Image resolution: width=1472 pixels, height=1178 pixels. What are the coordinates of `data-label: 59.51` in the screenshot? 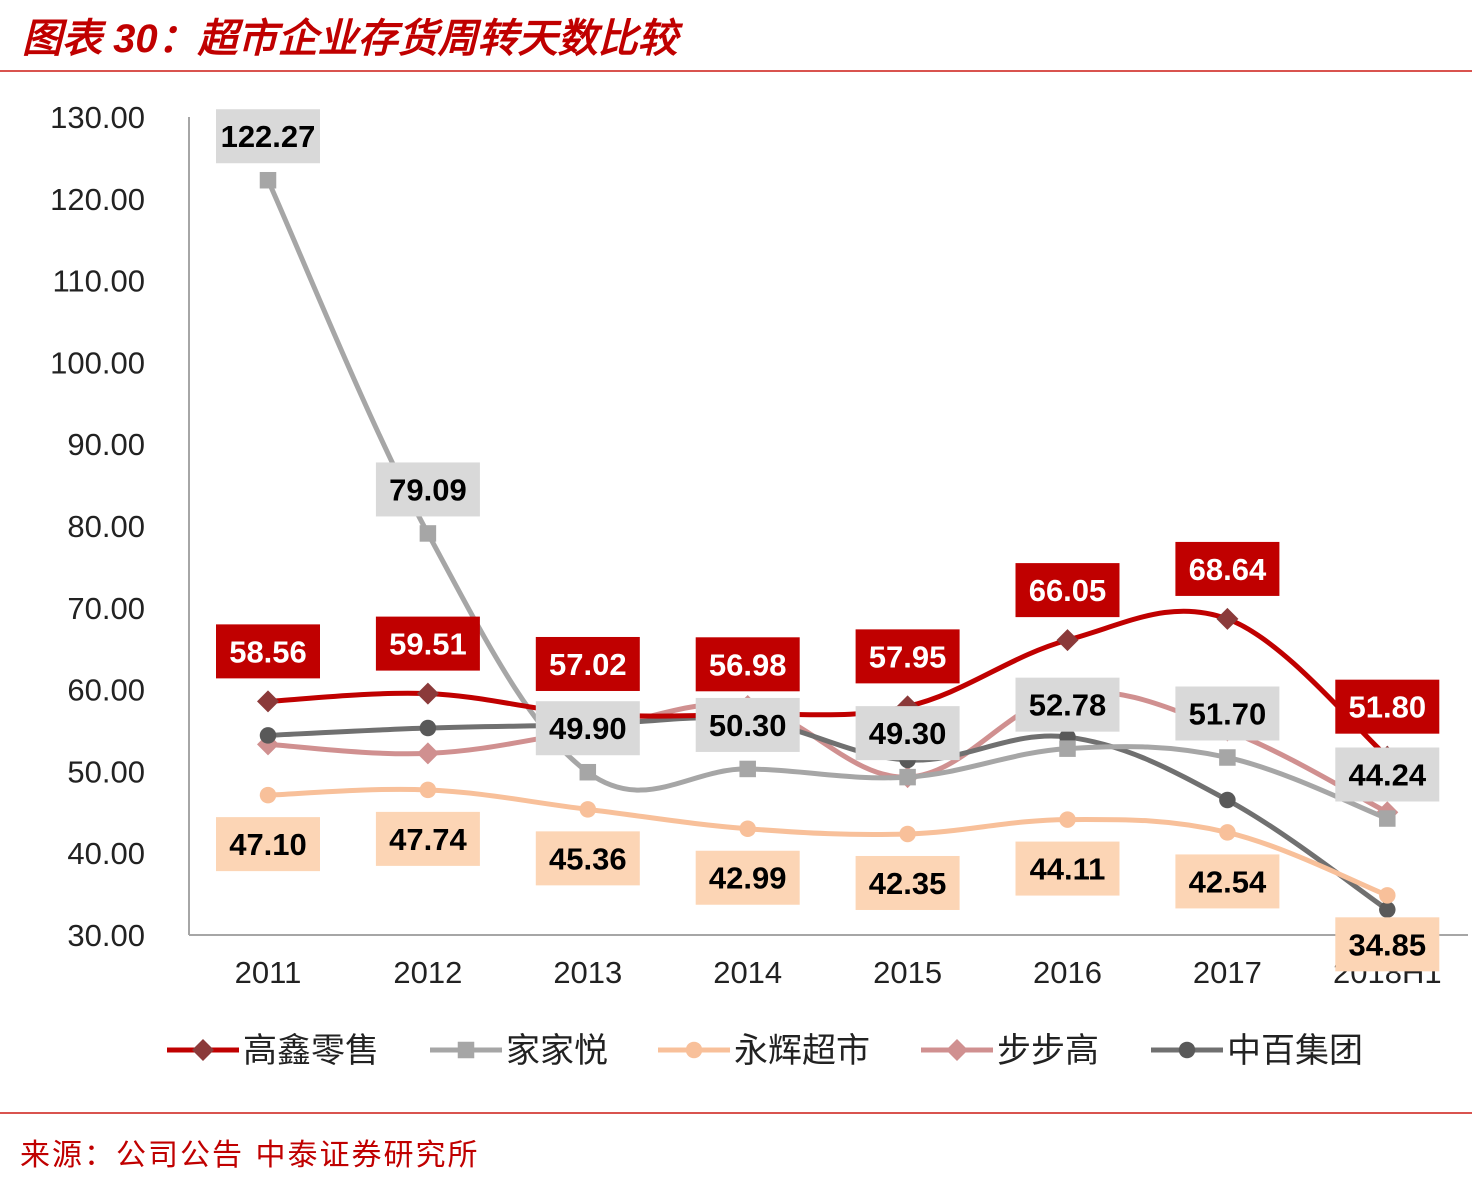 It's located at (427, 643).